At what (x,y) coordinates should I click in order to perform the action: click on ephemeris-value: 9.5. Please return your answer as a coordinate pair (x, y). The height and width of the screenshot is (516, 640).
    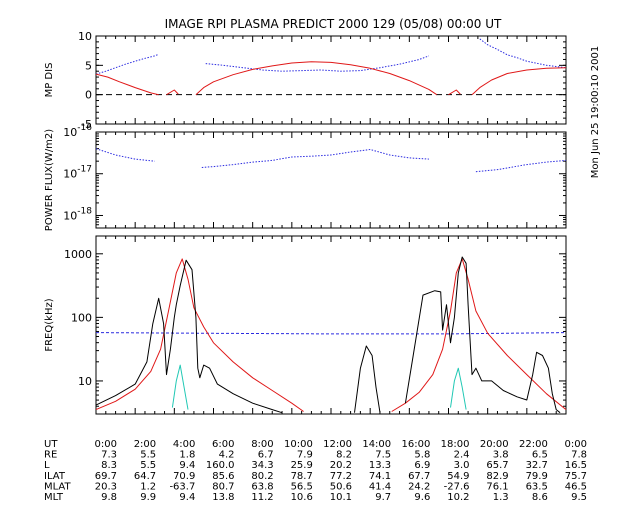
    Looking at the image, I should click on (579, 497).